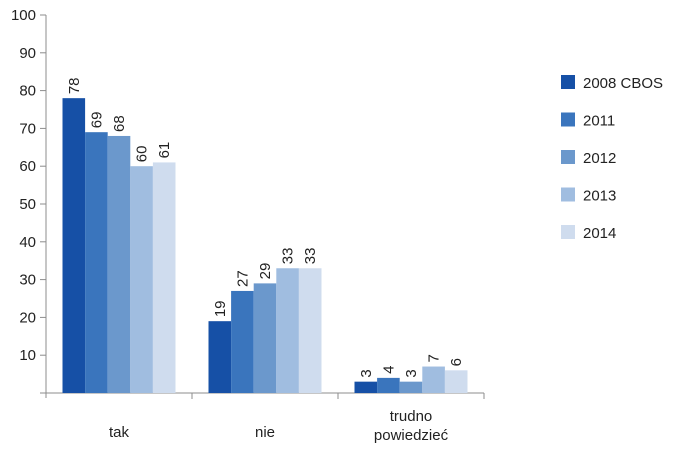 The image size is (685, 449). Describe the element at coordinates (411, 416) in the screenshot. I see `x-category-label-line: trudno` at that location.